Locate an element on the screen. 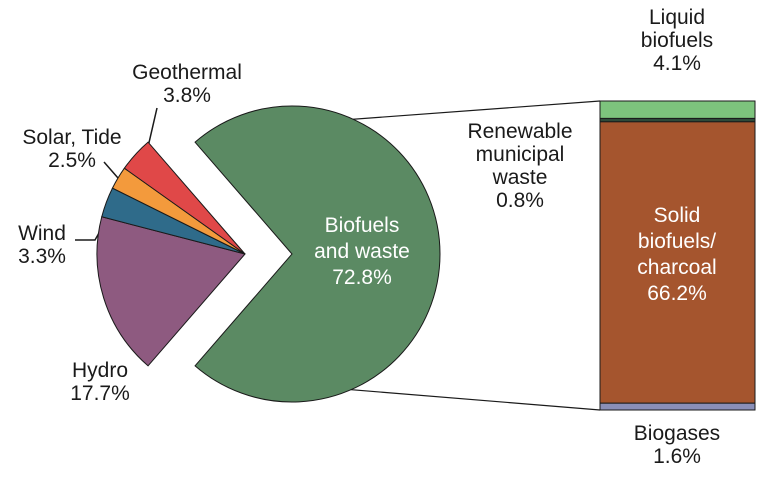 The height and width of the screenshot is (484, 768). slice-label-solar-tide: Solar, Tide is located at coordinates (71, 137).